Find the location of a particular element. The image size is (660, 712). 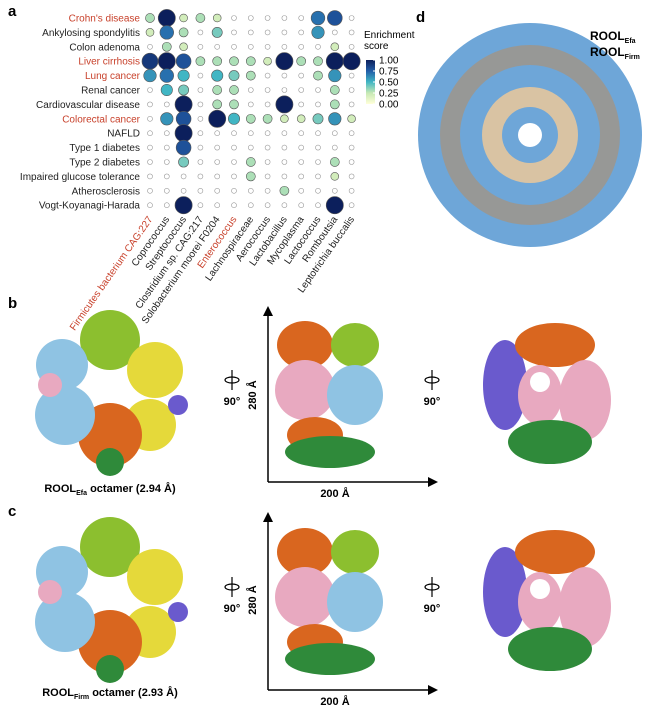

panel-label: c is located at coordinates (12, 511).